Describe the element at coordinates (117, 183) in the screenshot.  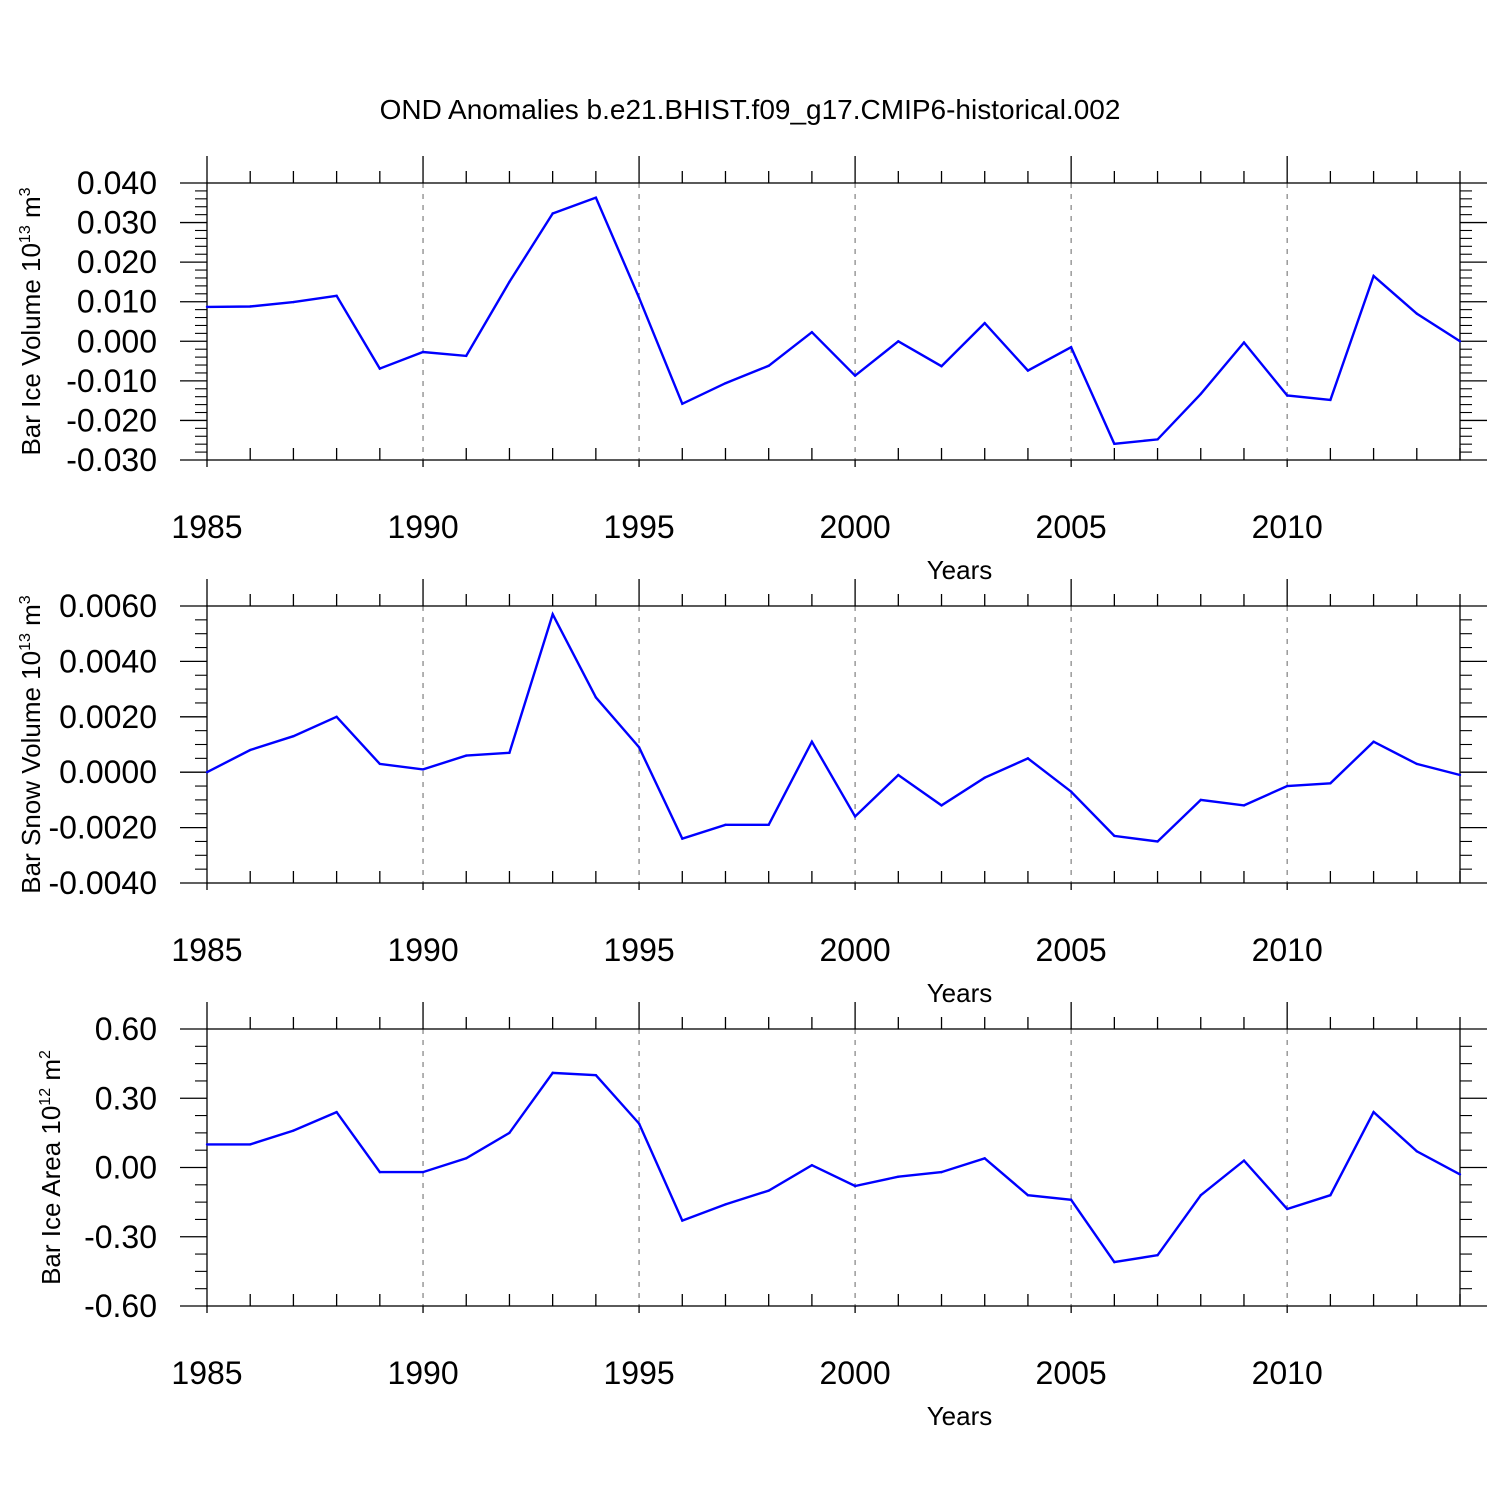
I see `y-tick-label: 0.040` at that location.